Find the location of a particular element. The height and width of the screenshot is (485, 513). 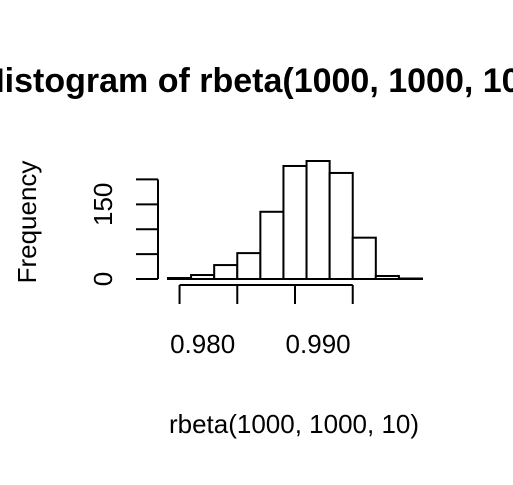

histogram-bars is located at coordinates (295, 220).